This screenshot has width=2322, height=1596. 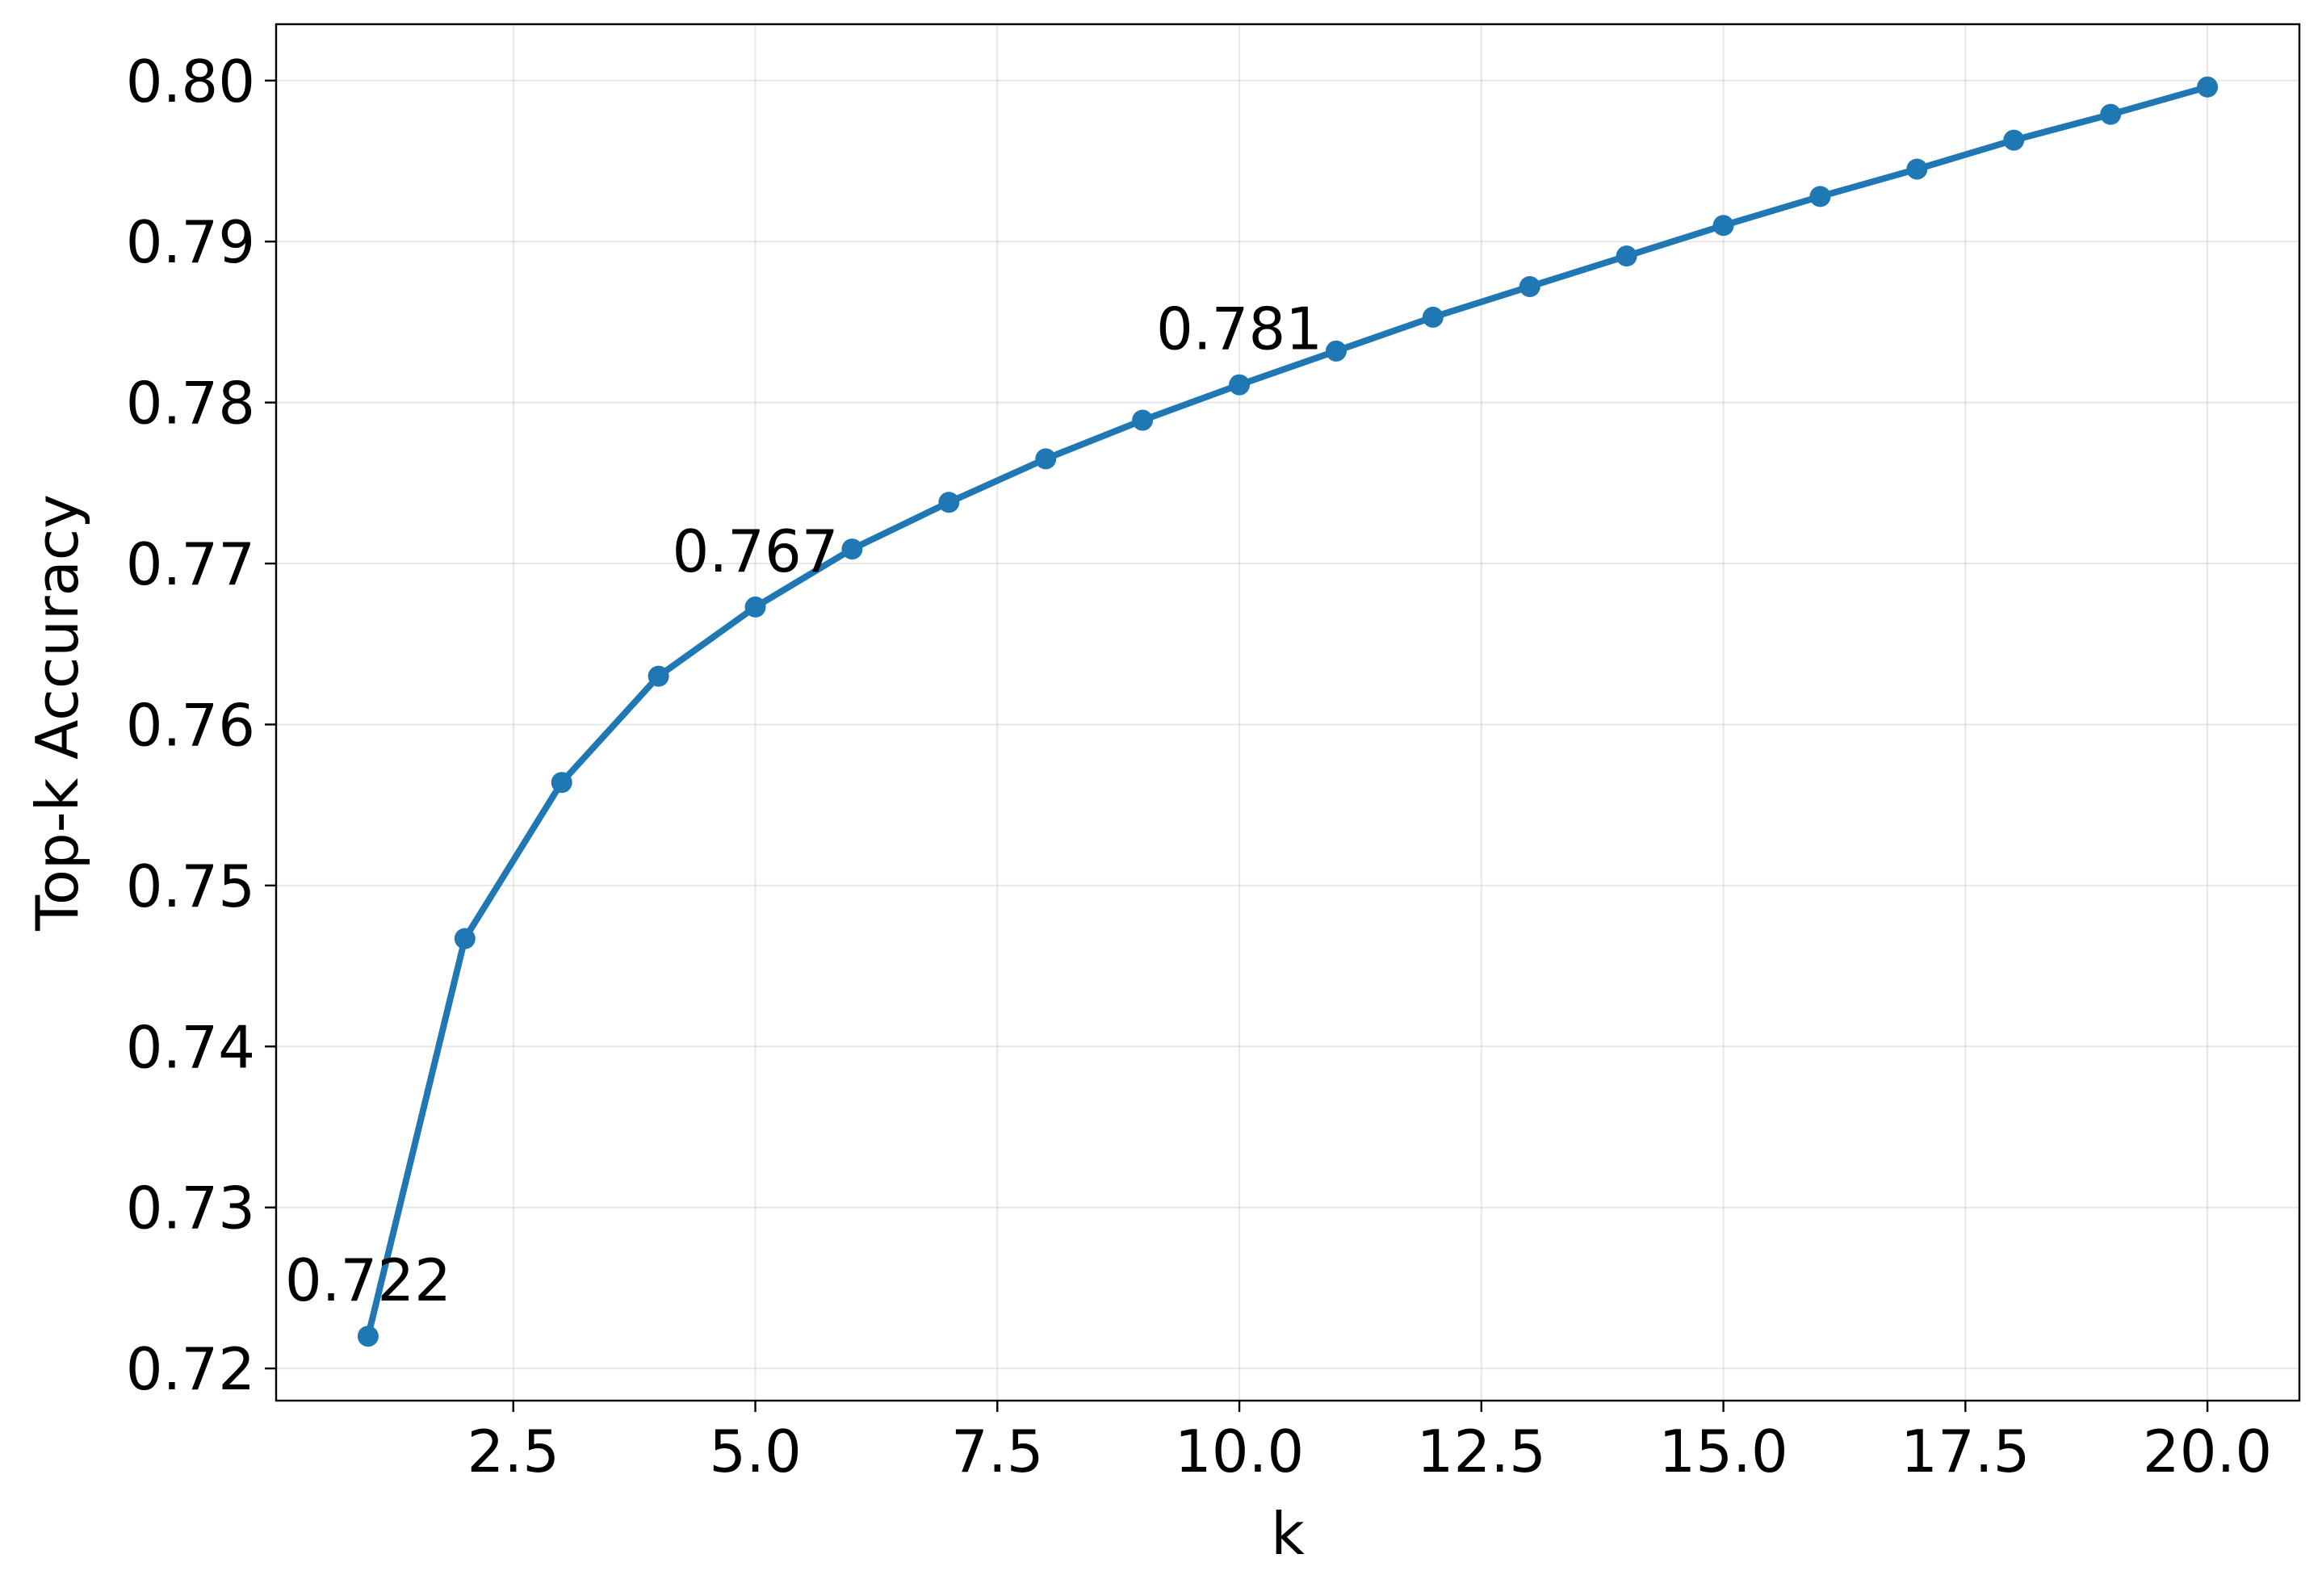 I want to click on data-annotation: 0.781, so click(x=1239, y=329).